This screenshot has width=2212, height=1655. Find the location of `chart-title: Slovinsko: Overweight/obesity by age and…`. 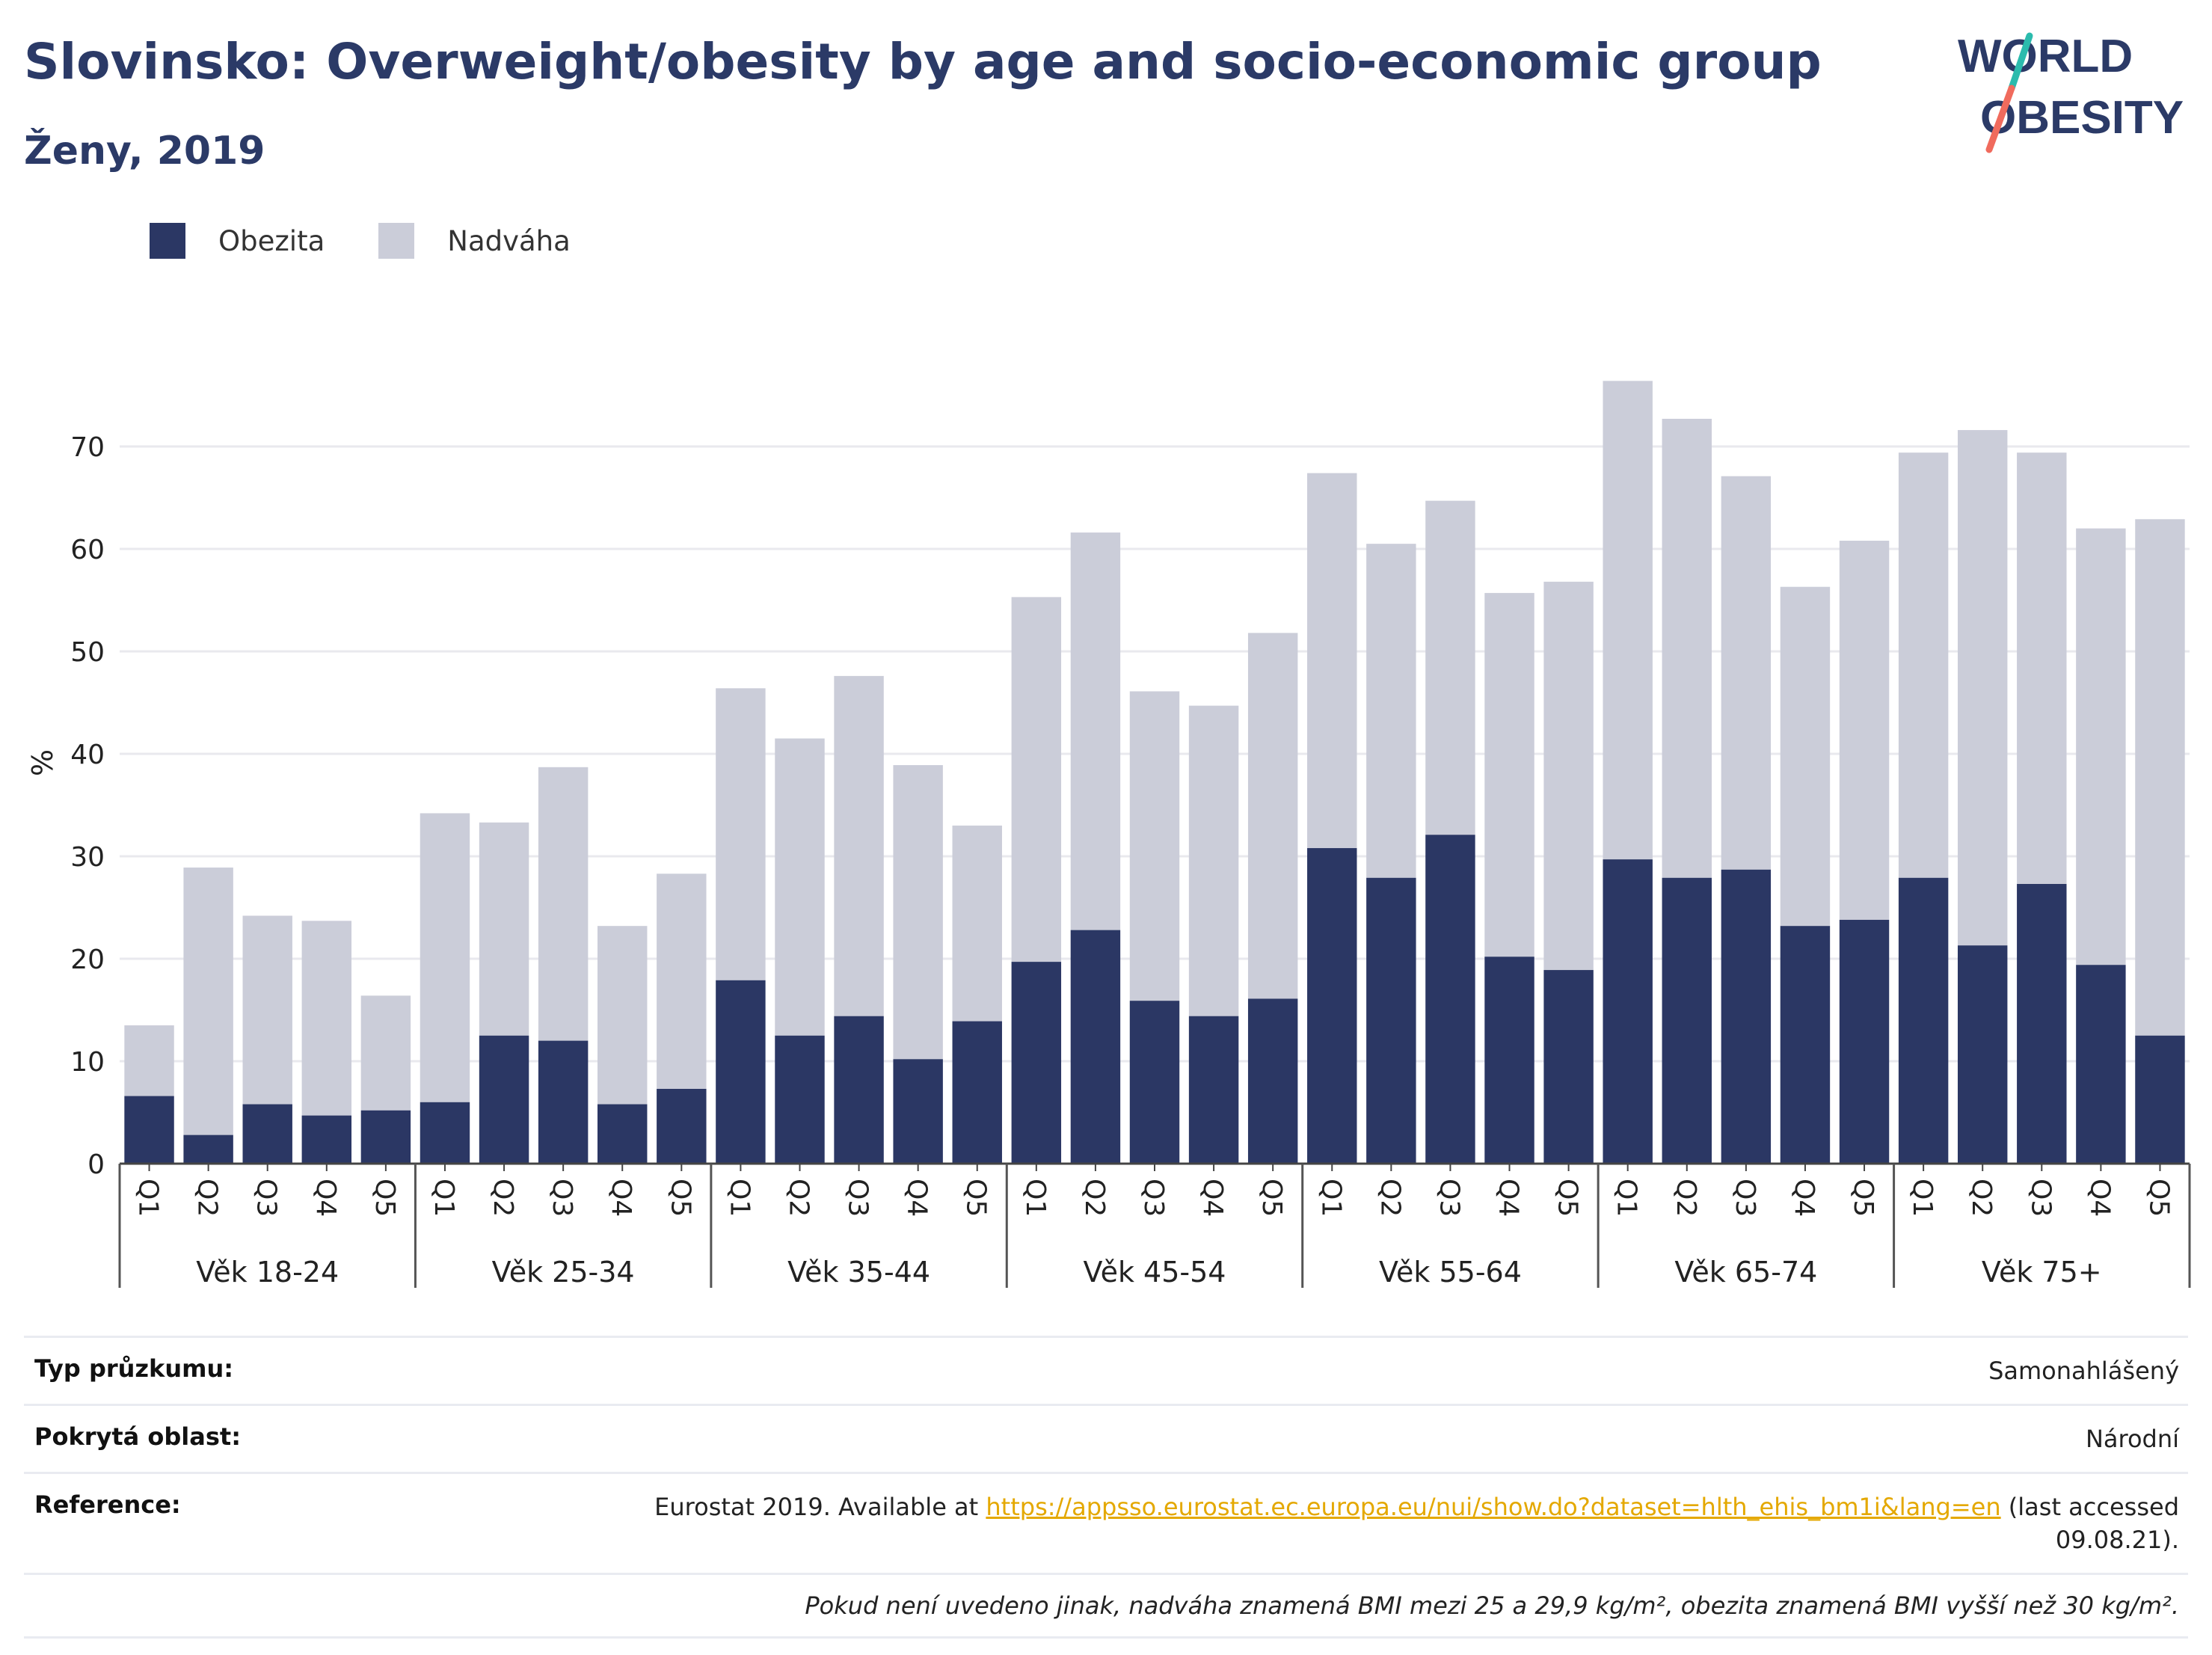

chart-title: Slovinsko: Overweight/obesity by age and… is located at coordinates (923, 61).